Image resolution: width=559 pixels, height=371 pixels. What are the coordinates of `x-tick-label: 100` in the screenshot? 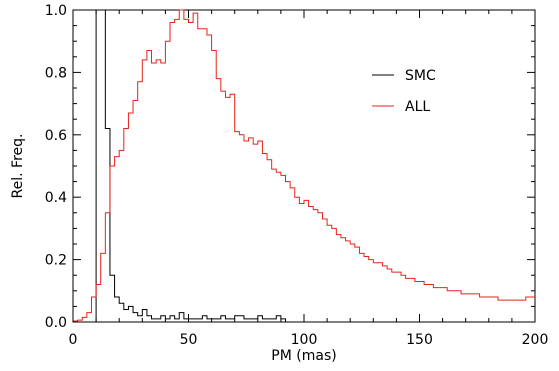 It's located at (304, 340).